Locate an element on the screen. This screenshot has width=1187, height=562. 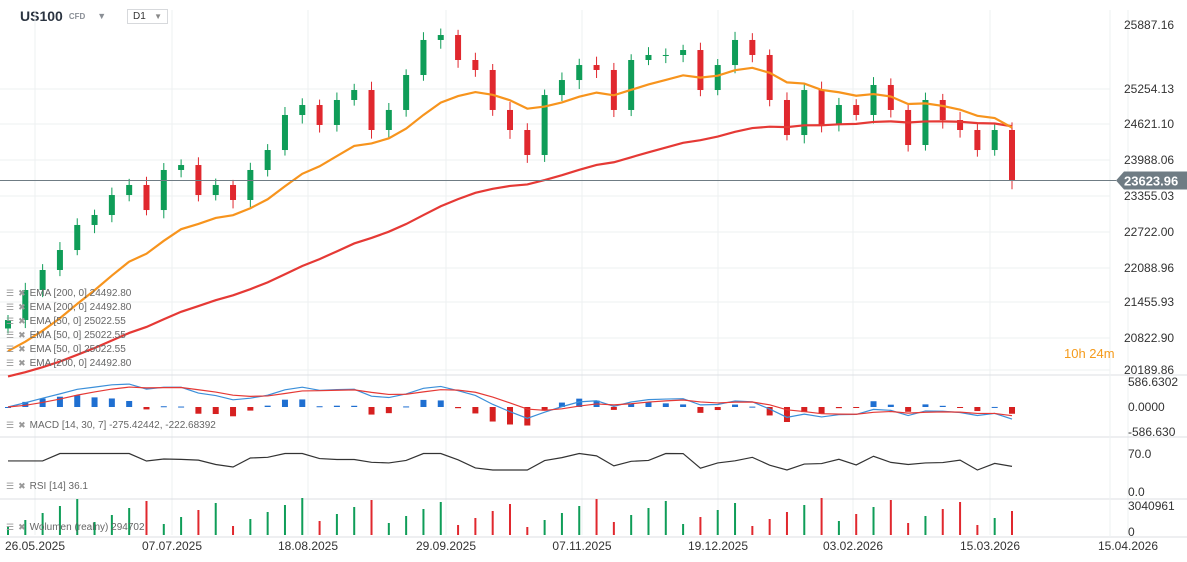
price-axis-label: 21455.93 is located at coordinates (1149, 302).